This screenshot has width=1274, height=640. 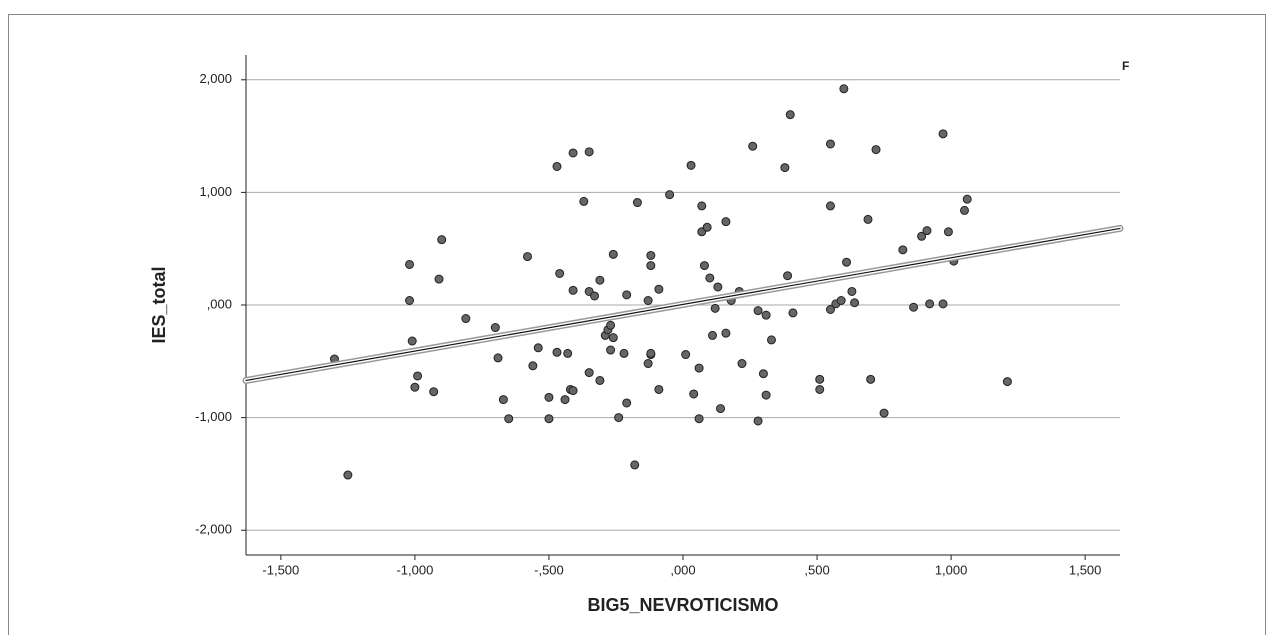 What do you see at coordinates (219, 303) in the screenshot?
I see `y-tick-label: ,000` at bounding box center [219, 303].